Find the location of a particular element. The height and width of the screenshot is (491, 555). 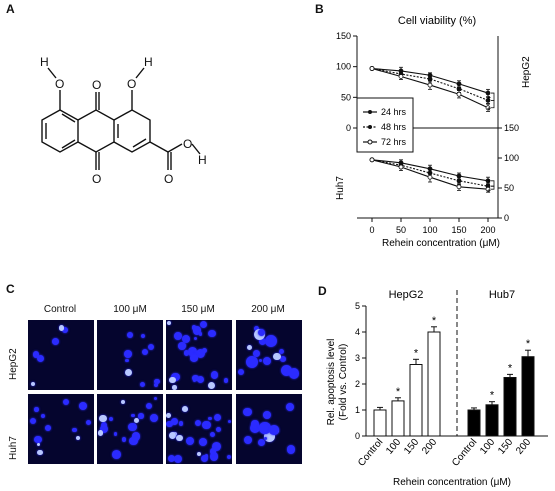

legend-24hrs: 24 hrs is located at coordinates (394, 112).